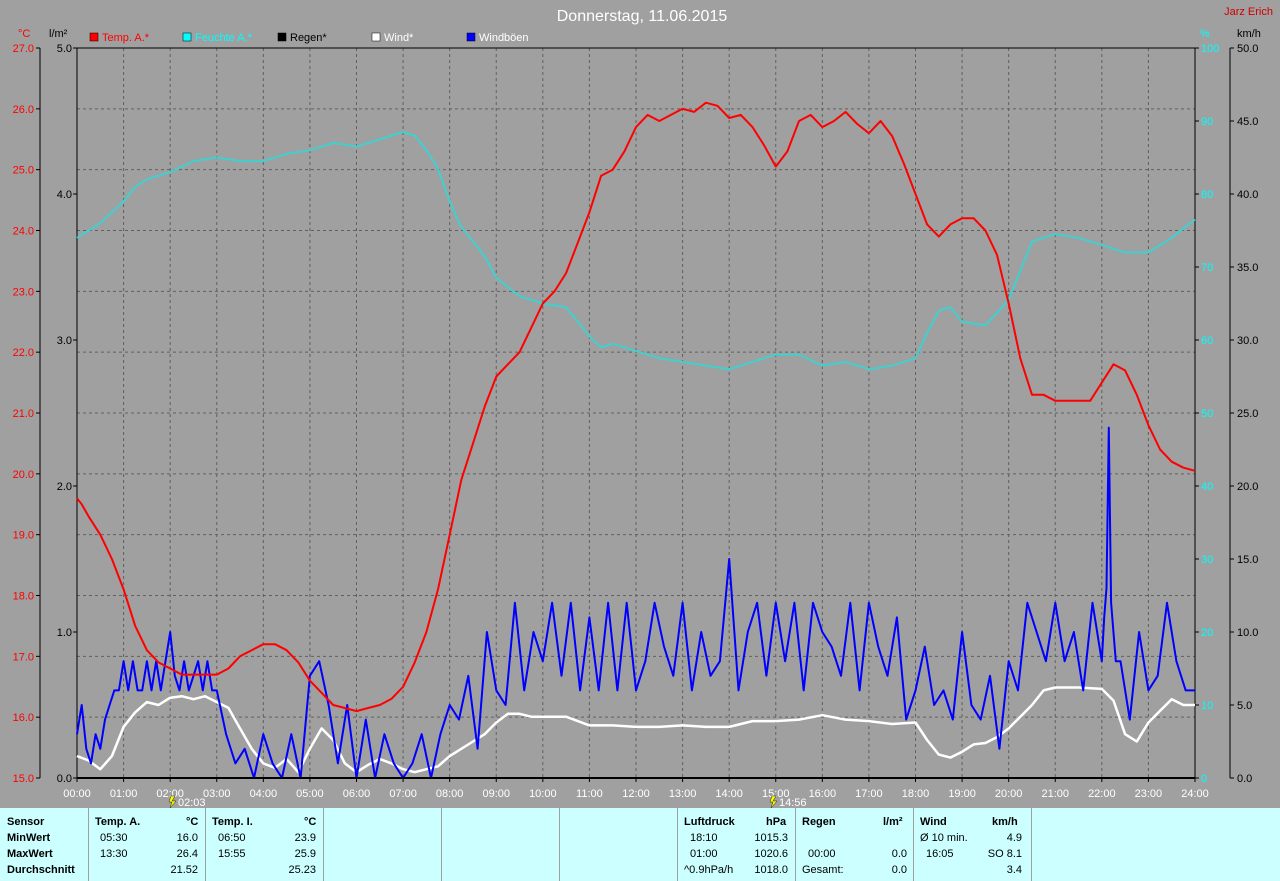  I want to click on sensor-header: Sensor, so click(26, 822).